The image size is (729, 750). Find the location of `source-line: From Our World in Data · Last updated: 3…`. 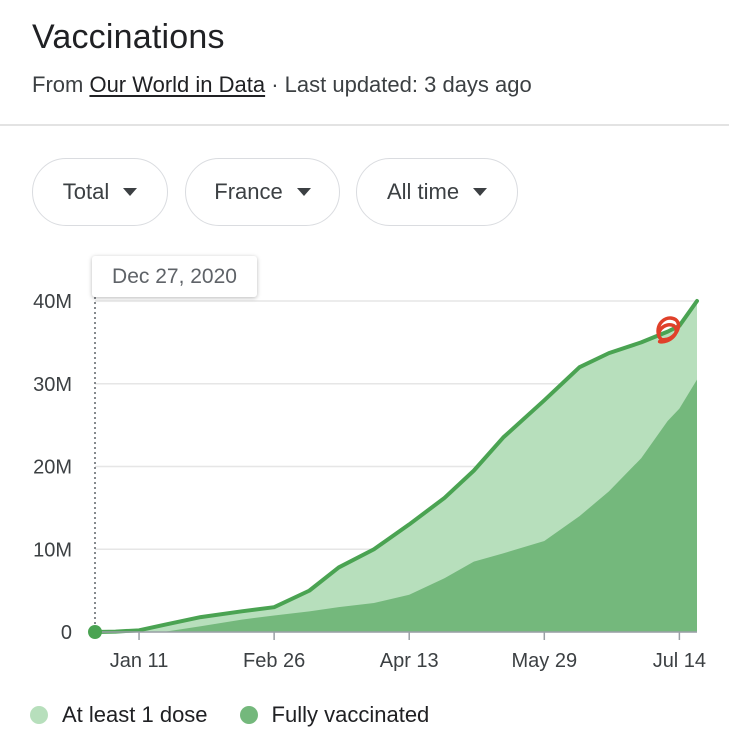

source-line: From Our World in Data · Last updated: 3… is located at coordinates (282, 85).